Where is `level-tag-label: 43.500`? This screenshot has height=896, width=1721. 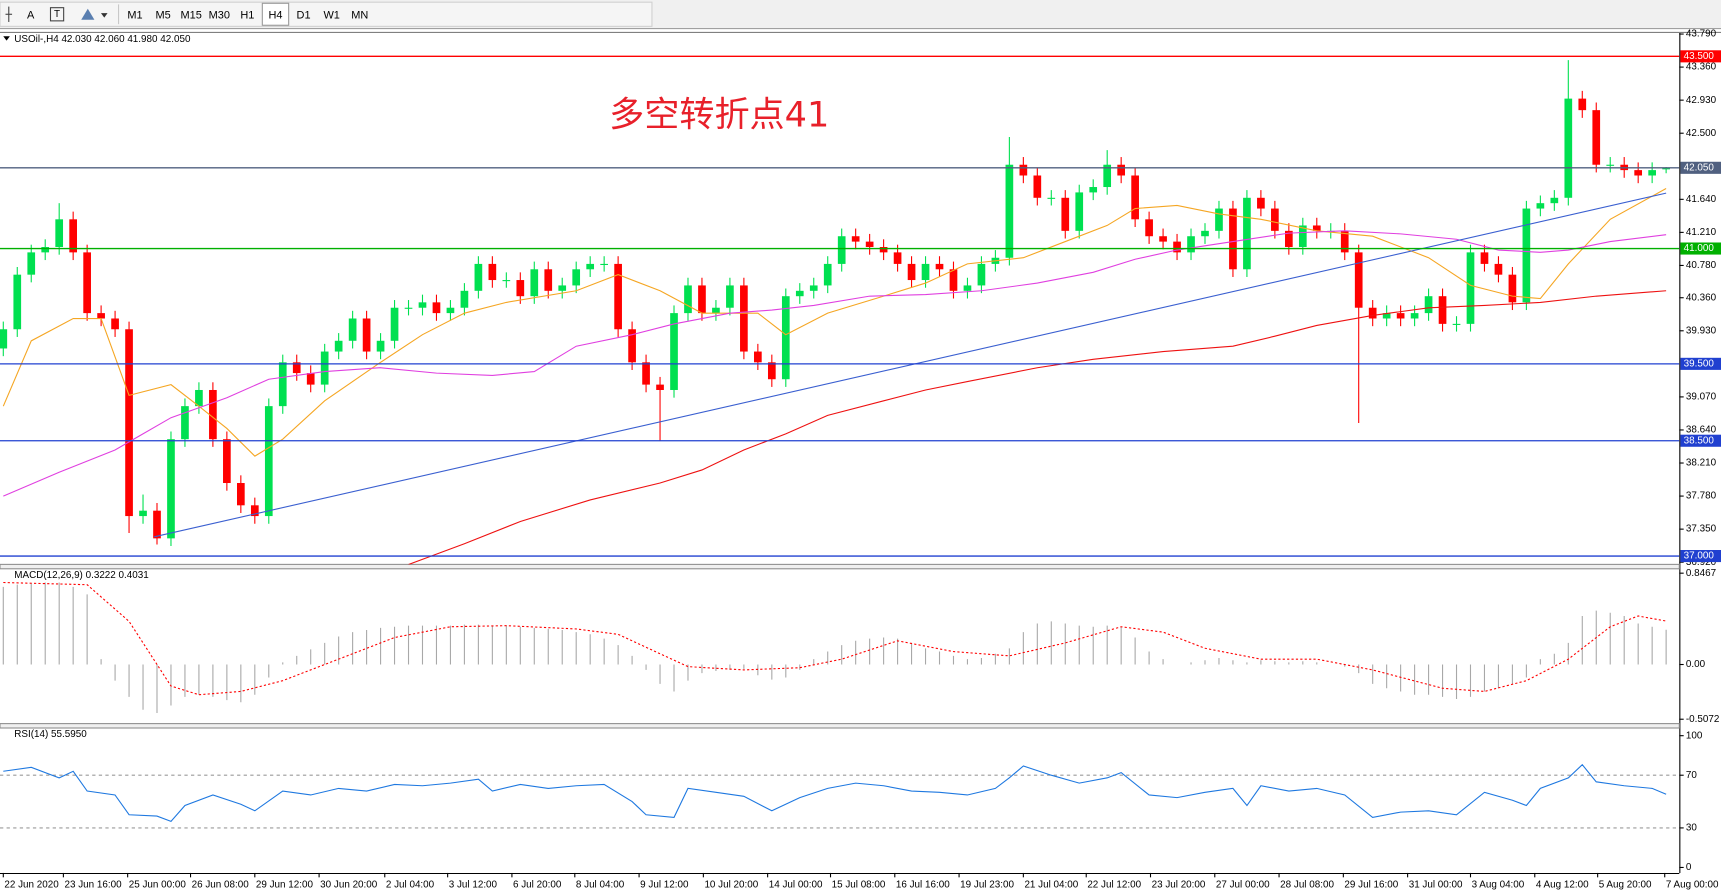 level-tag-label: 43.500 is located at coordinates (1699, 56).